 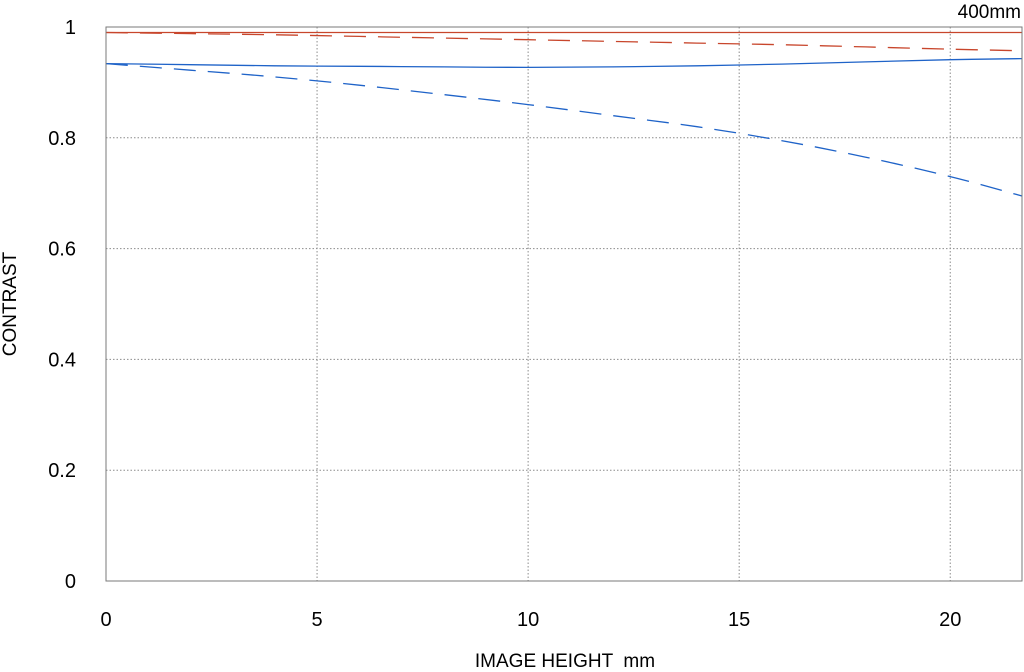 What do you see at coordinates (989, 12) in the screenshot?
I see `focal-length-label: 400mm` at bounding box center [989, 12].